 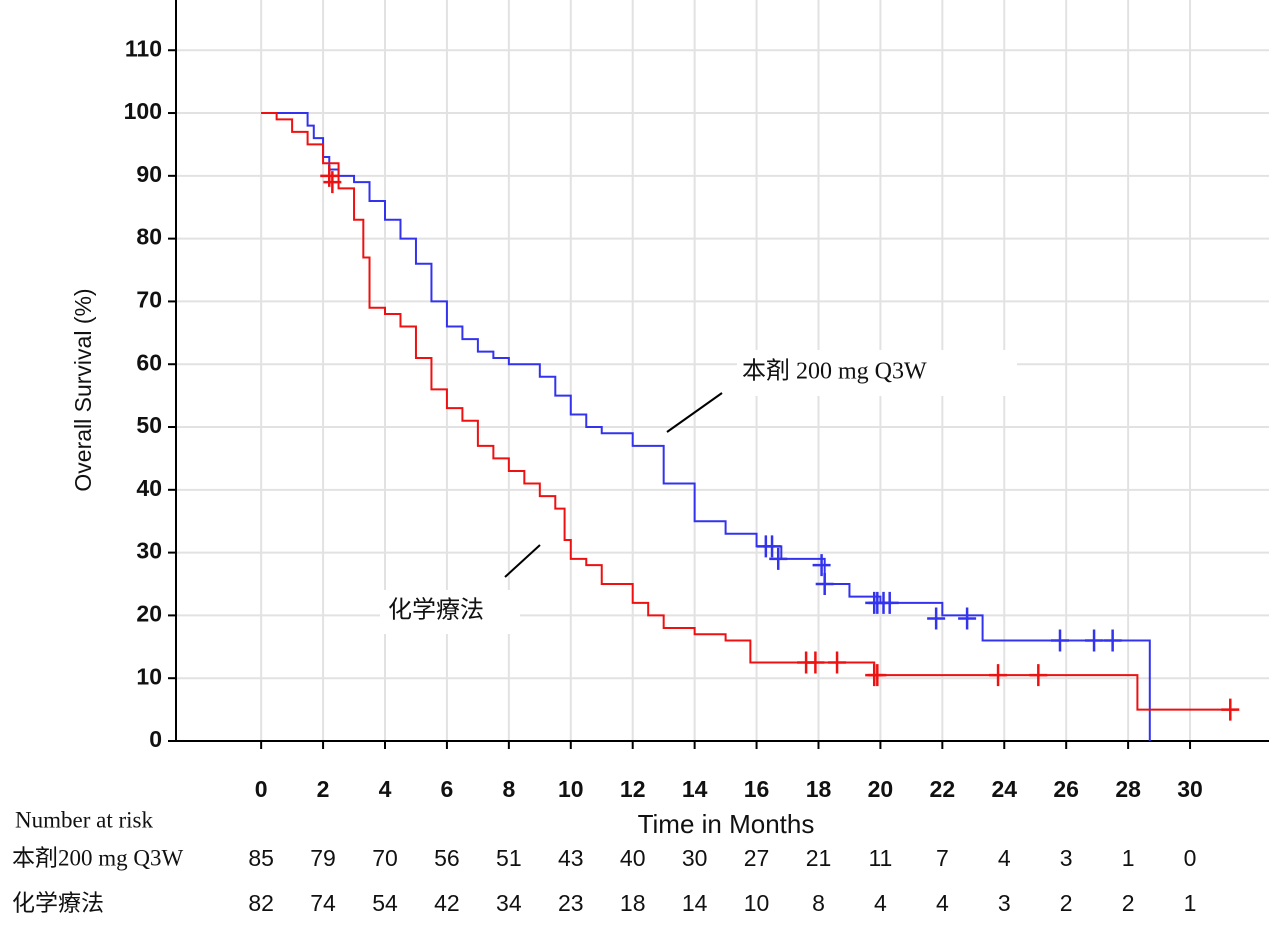 What do you see at coordinates (571, 903) in the screenshot?
I see `risk-value: 23` at bounding box center [571, 903].